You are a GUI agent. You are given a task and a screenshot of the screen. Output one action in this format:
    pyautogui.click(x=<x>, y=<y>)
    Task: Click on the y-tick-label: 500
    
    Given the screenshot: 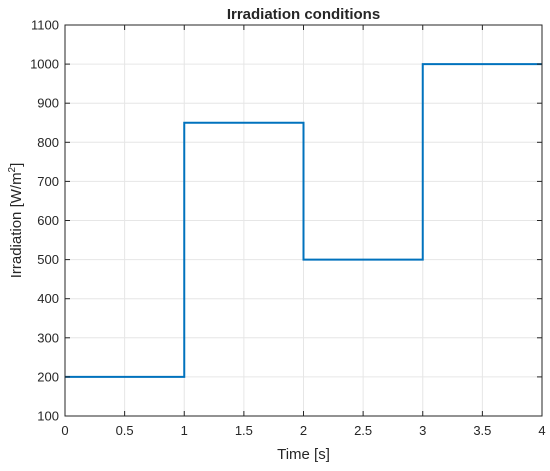 What is the action you would take?
    pyautogui.click(x=48, y=259)
    